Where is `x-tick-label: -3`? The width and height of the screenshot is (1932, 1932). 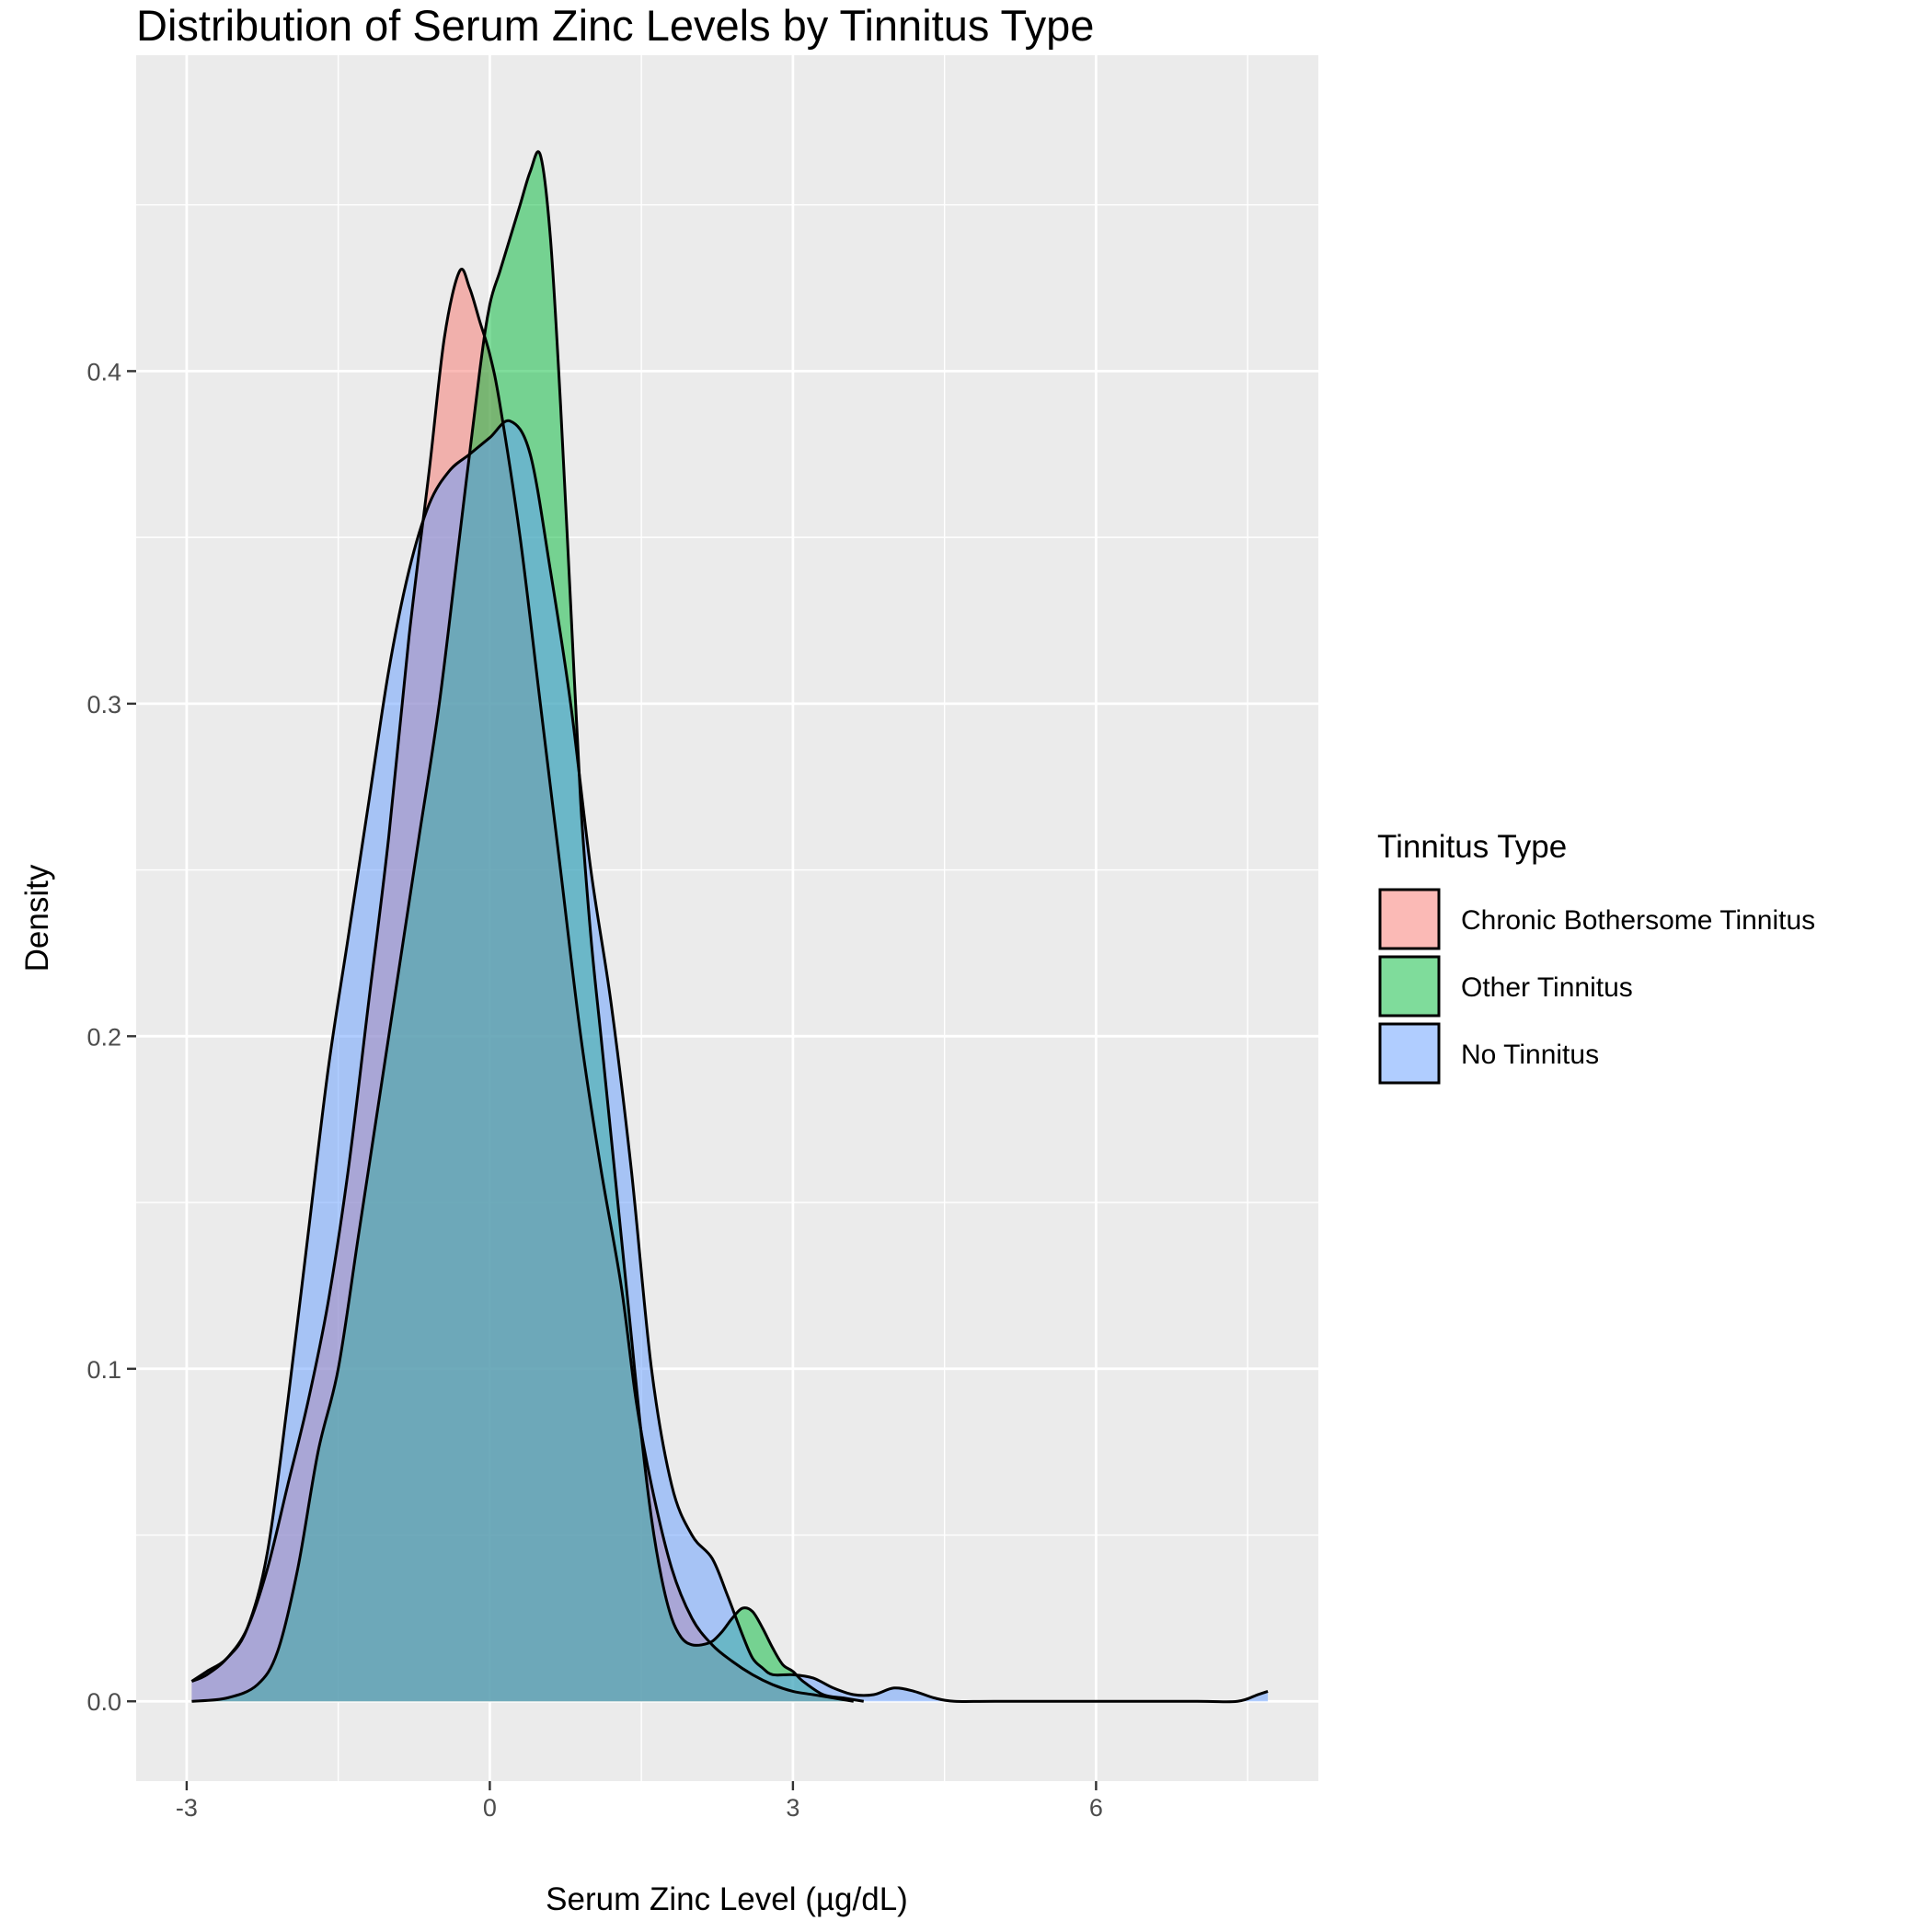
x-tick-label: -3 is located at coordinates (187, 1808).